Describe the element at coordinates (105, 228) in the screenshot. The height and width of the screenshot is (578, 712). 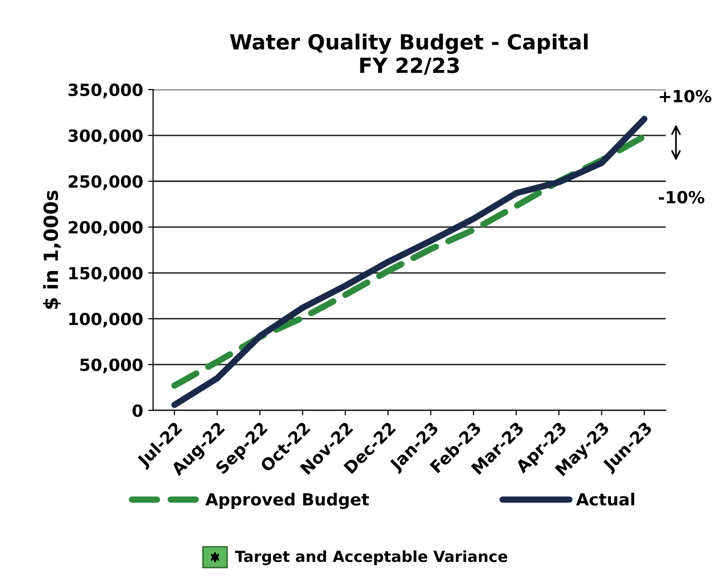
I see `y-tick-label: 200,000` at that location.